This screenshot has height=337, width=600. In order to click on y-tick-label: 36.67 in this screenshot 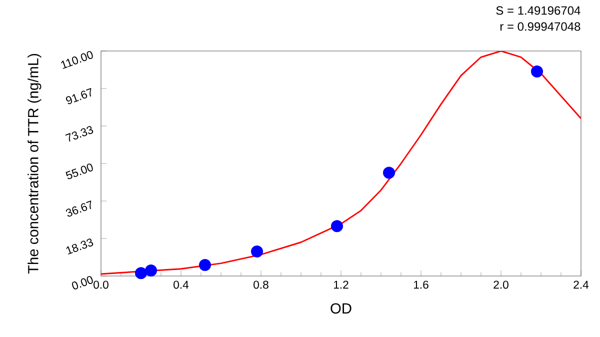, I will do `click(79, 208)`.